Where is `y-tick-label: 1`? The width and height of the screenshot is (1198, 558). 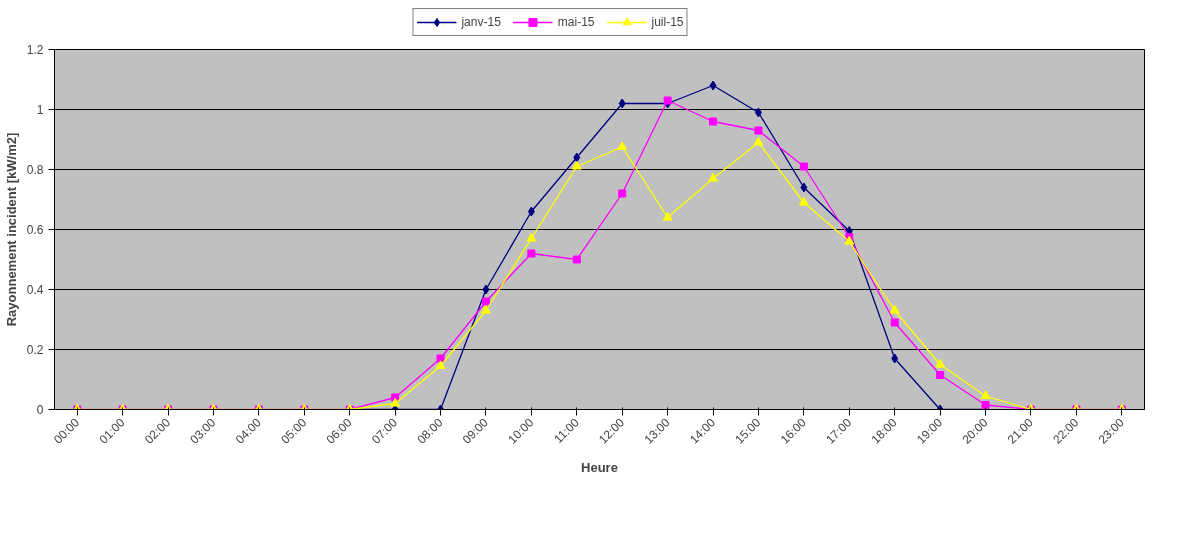
y-tick-label: 1 is located at coordinates (40, 110).